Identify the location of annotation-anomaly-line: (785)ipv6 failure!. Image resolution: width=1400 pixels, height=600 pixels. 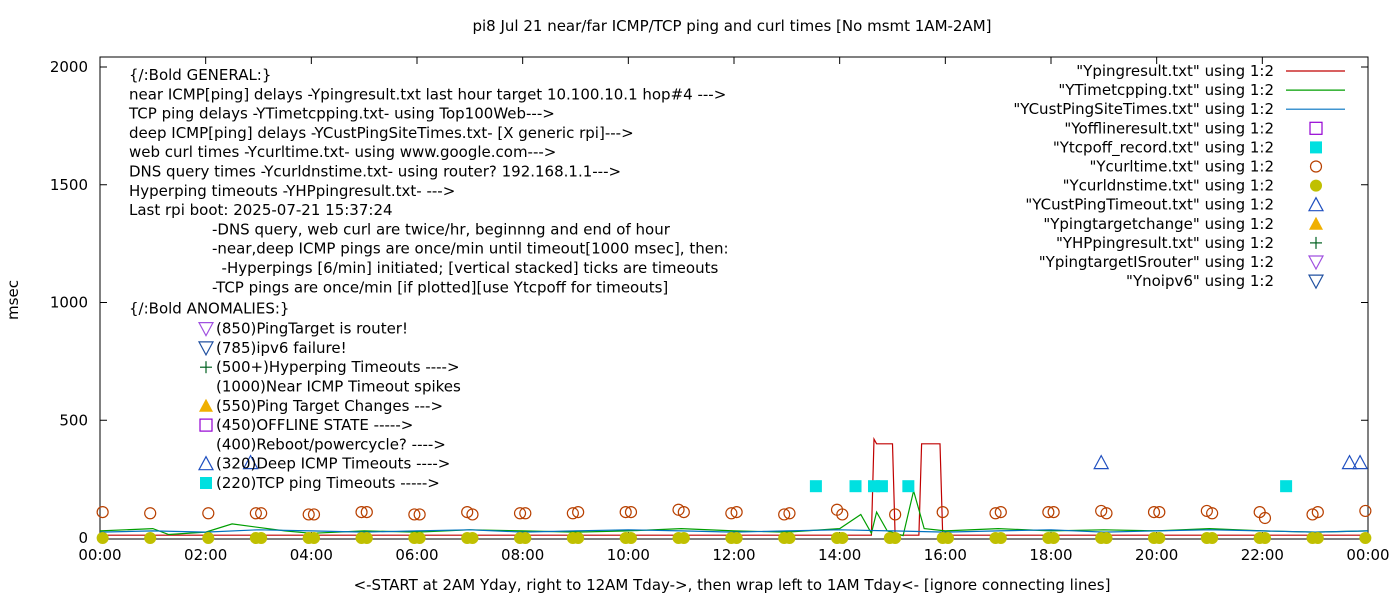
(281, 348).